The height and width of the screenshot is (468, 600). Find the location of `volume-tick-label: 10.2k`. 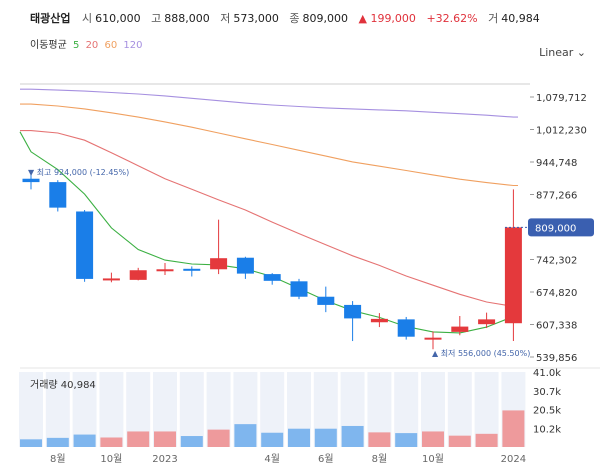

volume-tick-label: 10.2k is located at coordinates (547, 429).